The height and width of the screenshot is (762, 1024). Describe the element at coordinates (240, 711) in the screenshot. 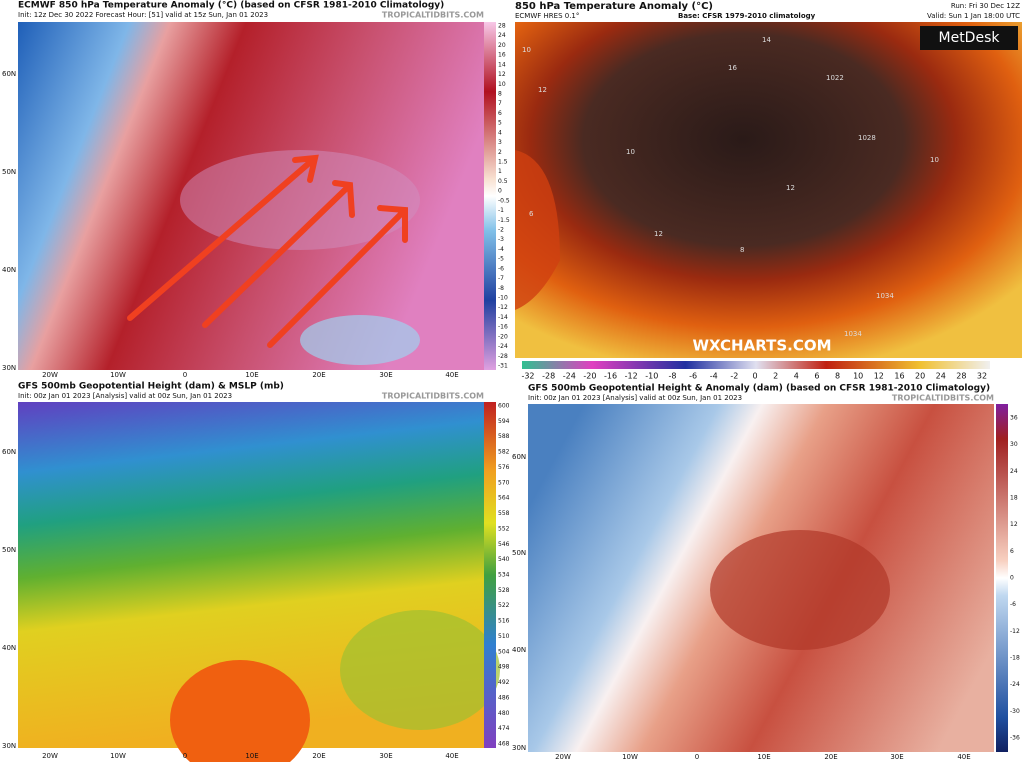

I see `ridge-core` at that location.